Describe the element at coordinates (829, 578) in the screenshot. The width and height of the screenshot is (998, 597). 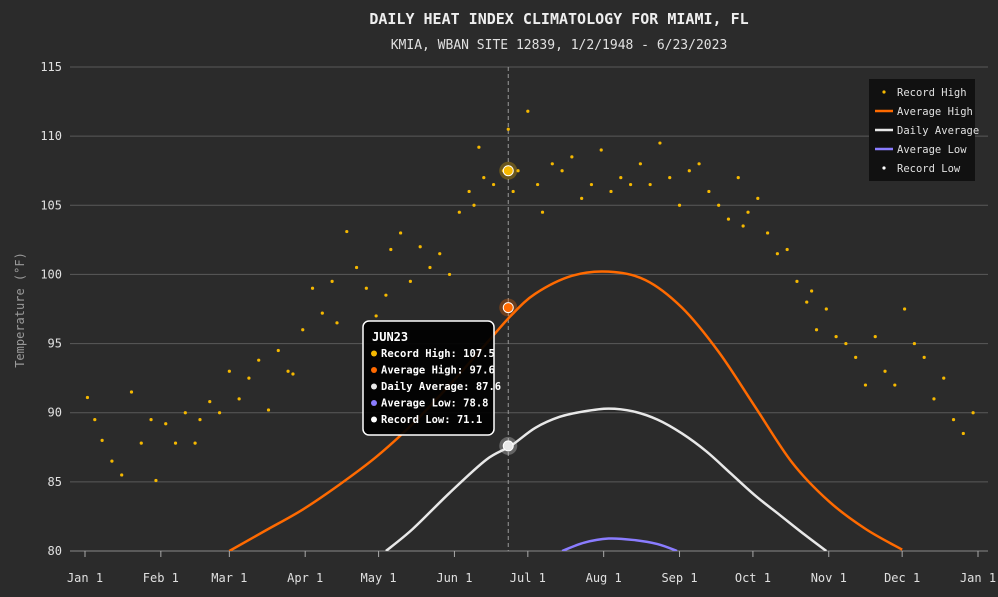
I see `x-tick-label: Nov 1` at that location.